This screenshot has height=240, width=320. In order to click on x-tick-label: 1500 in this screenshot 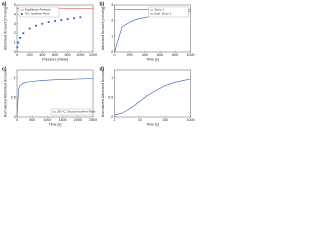, I will do `click(63, 120)`.